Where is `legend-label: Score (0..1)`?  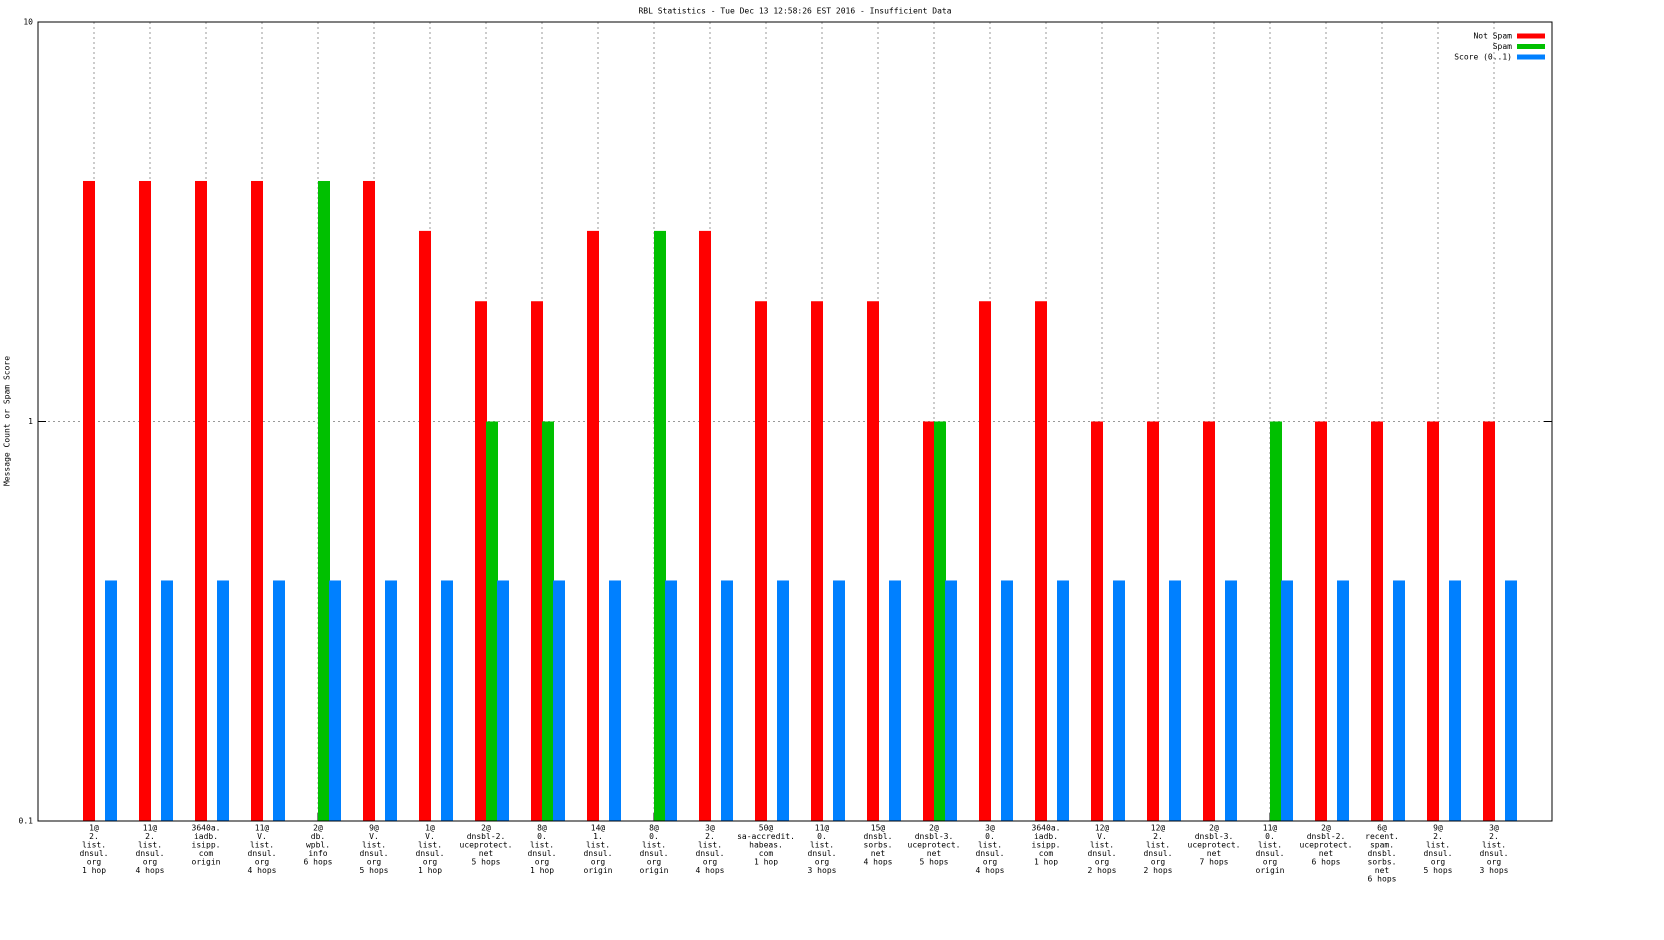 legend-label: Score (0..1) is located at coordinates (1483, 57).